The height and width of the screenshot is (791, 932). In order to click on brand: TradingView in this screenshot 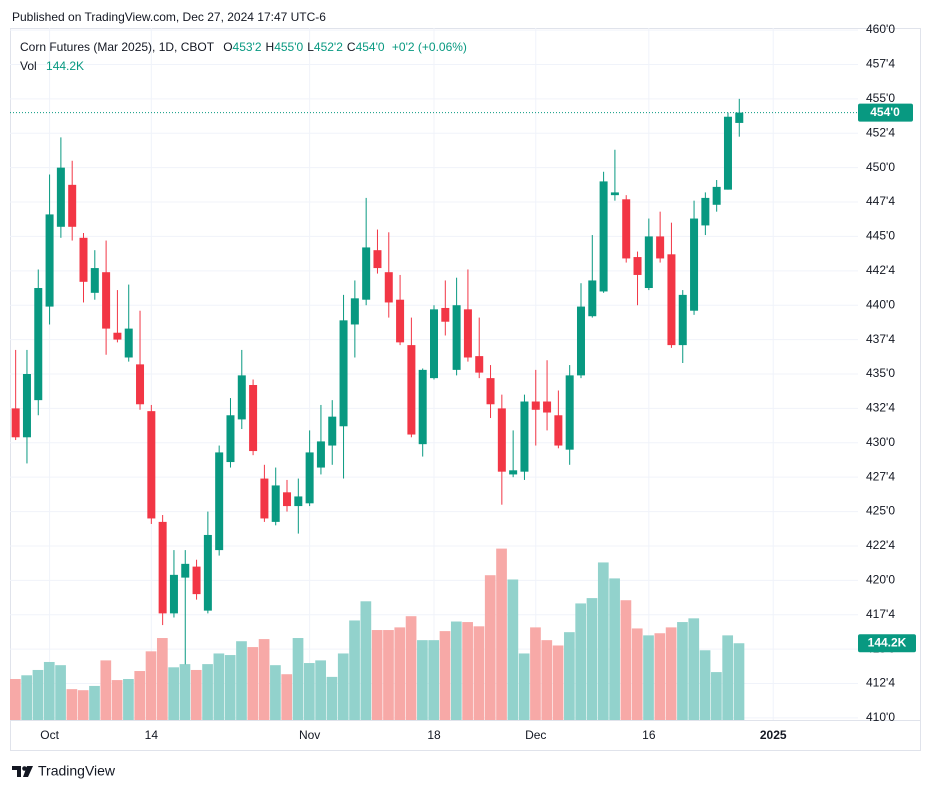, I will do `click(77, 771)`.